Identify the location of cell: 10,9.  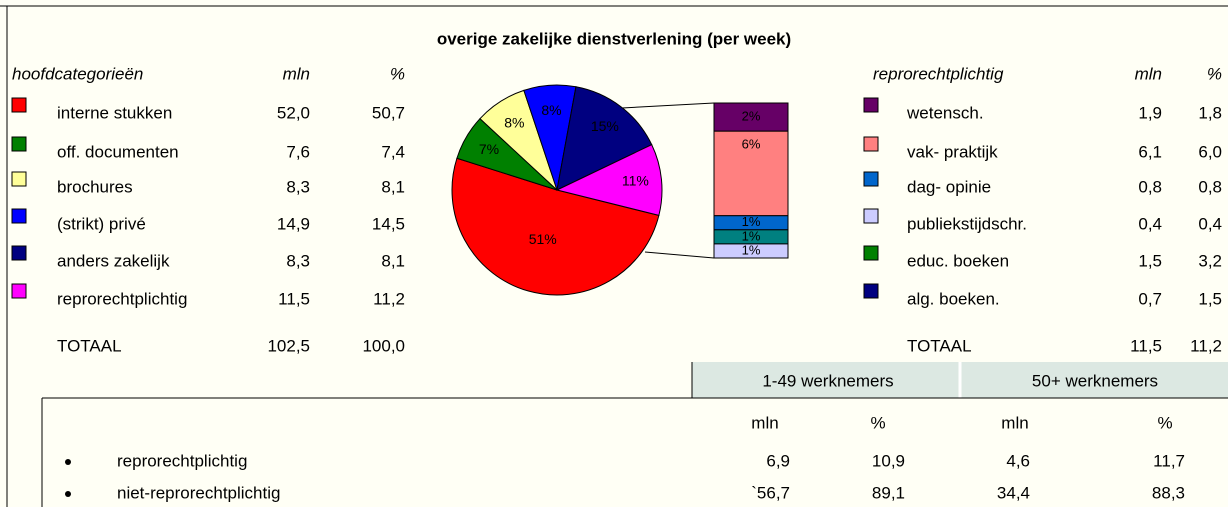
(888, 460).